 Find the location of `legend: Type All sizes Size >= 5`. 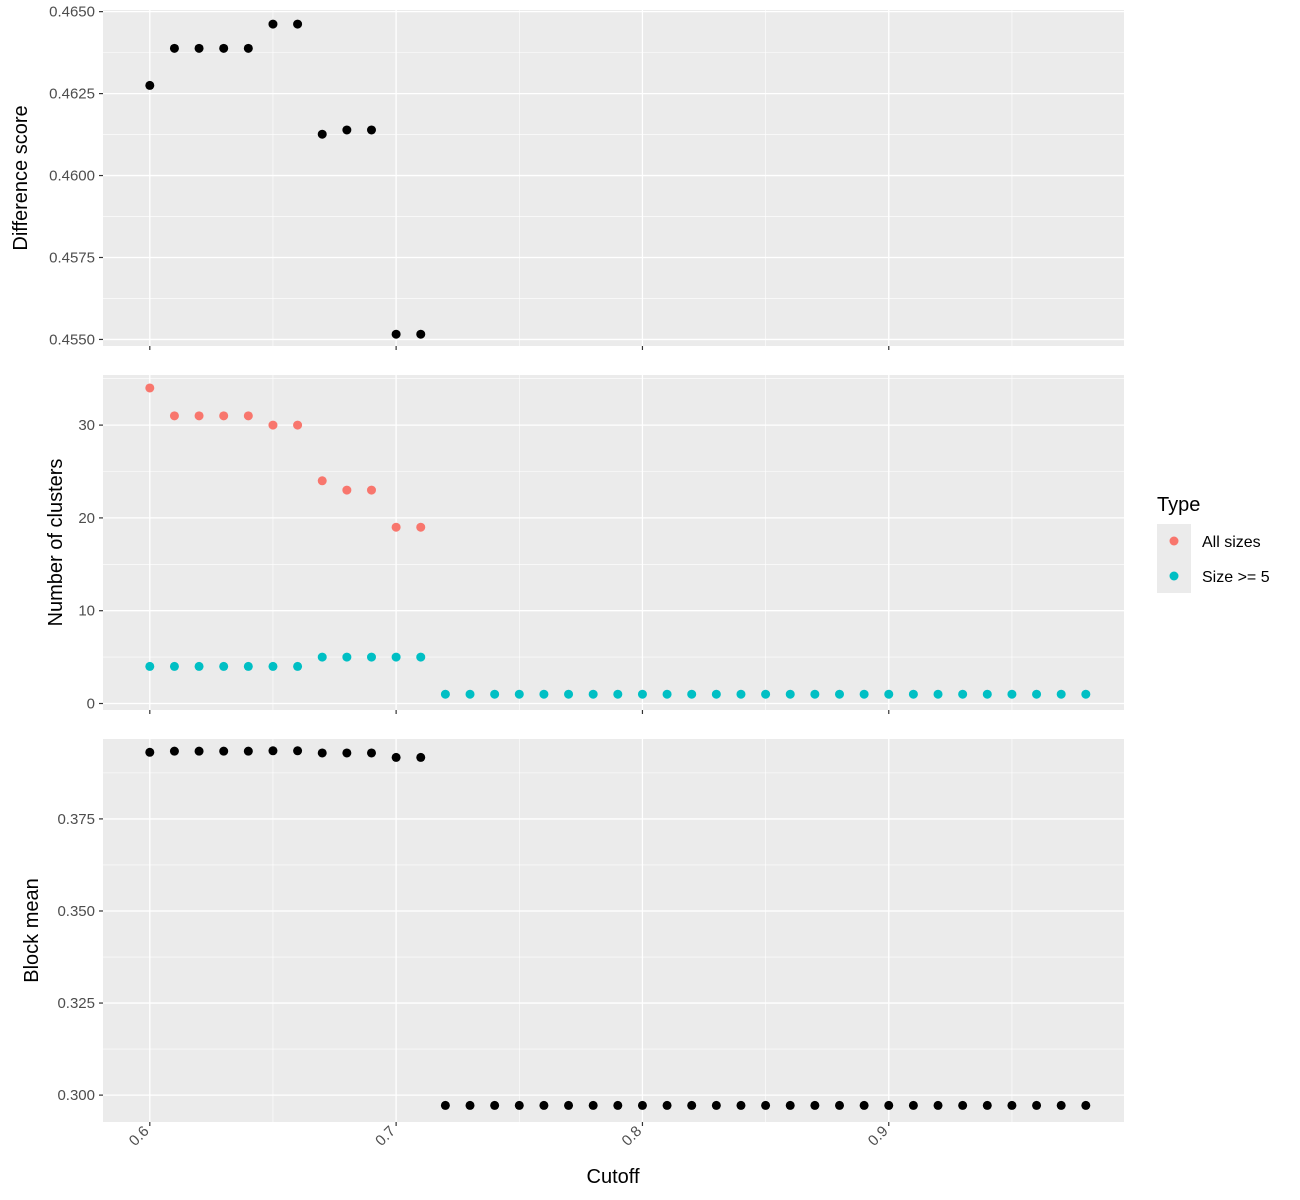

legend: Type All sizes Size >= 5 is located at coordinates (1213, 543).